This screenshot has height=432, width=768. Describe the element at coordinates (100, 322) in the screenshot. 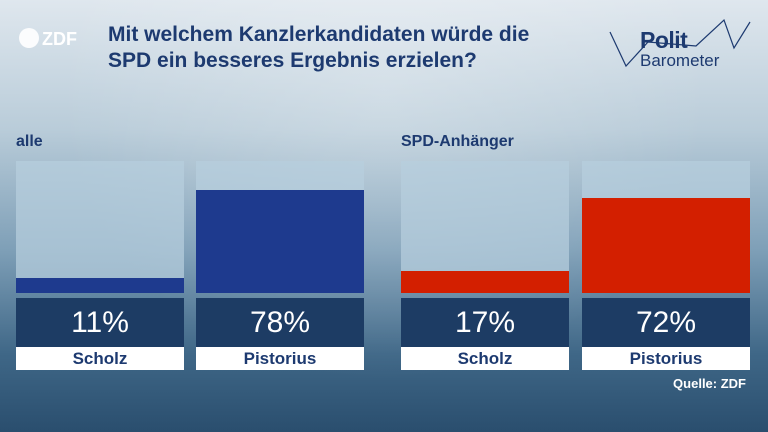

I see `data-label: 11%` at that location.